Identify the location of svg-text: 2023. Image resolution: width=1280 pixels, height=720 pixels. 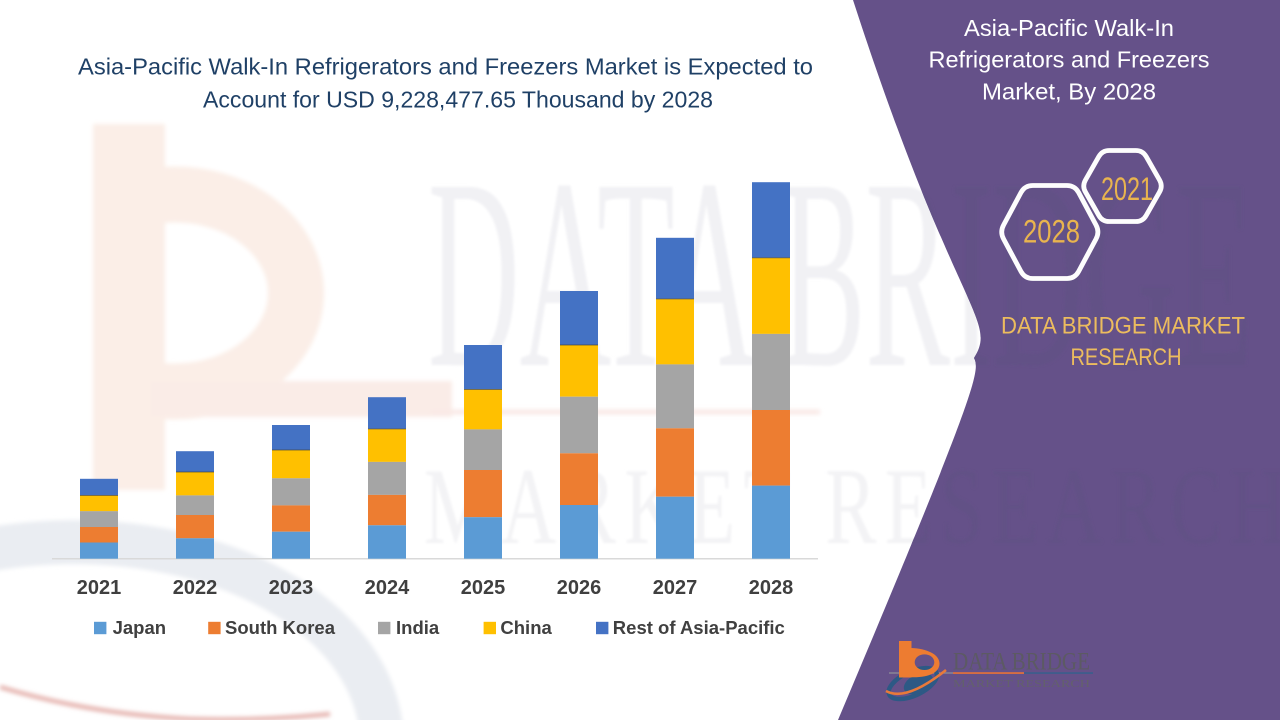
(291, 588).